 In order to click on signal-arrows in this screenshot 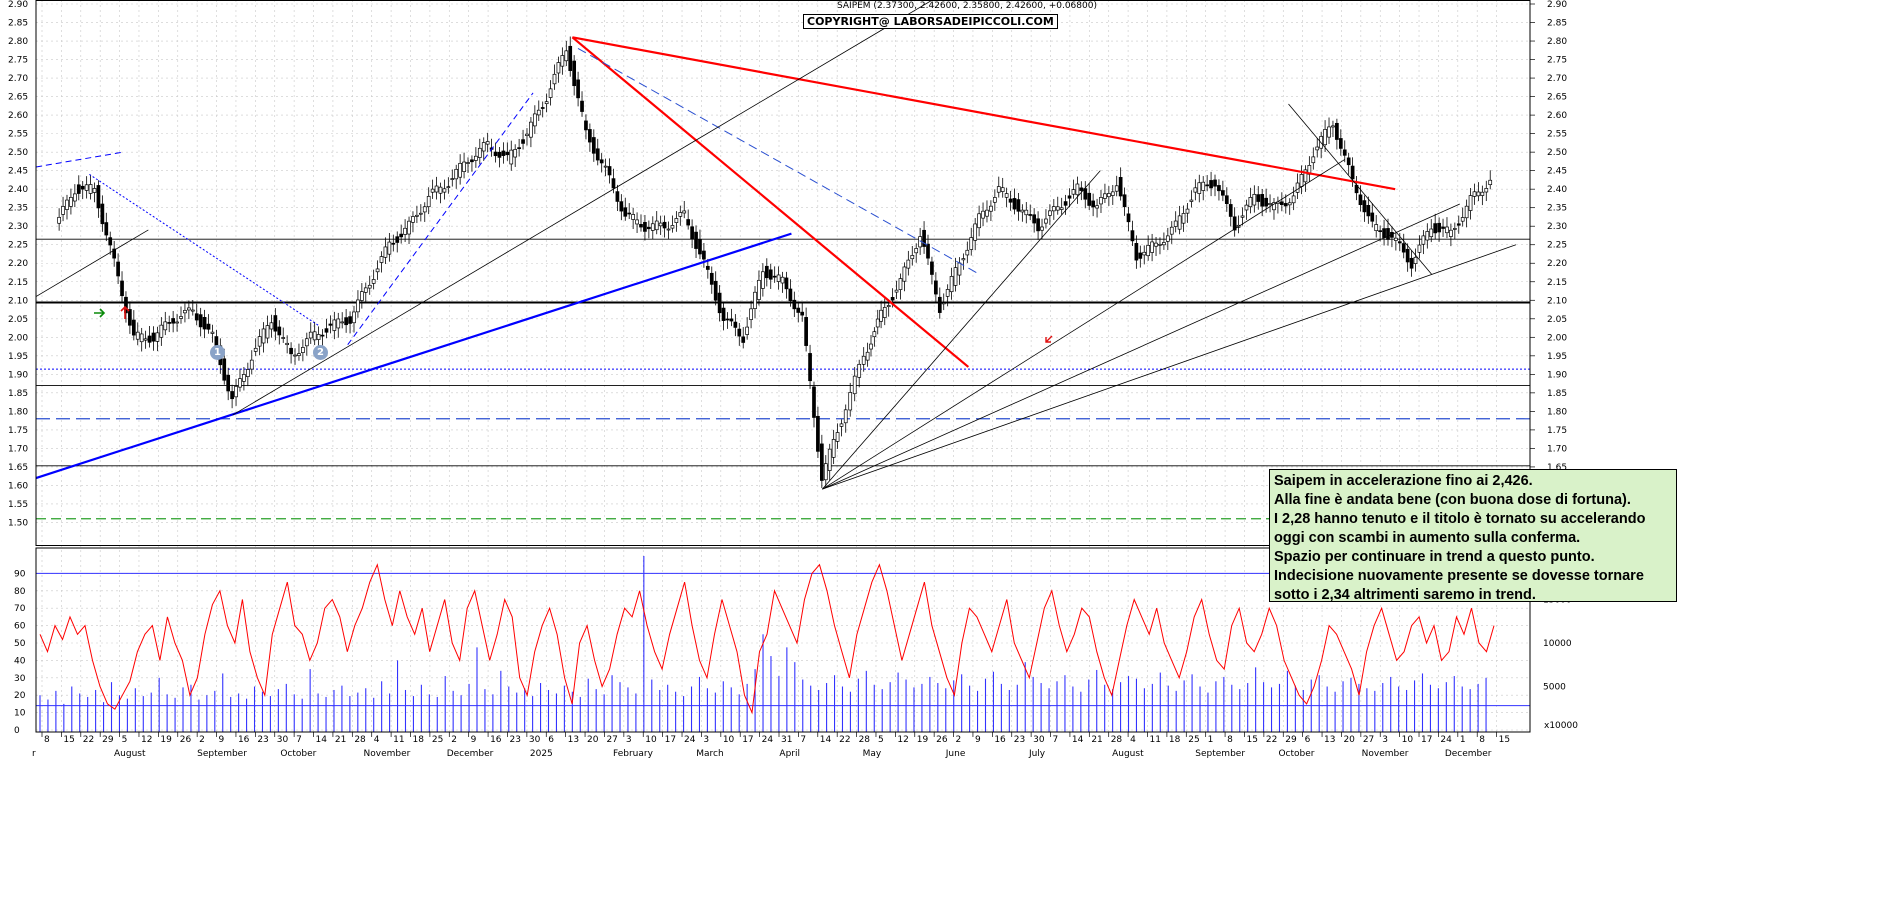, I will do `click(573, 324)`.